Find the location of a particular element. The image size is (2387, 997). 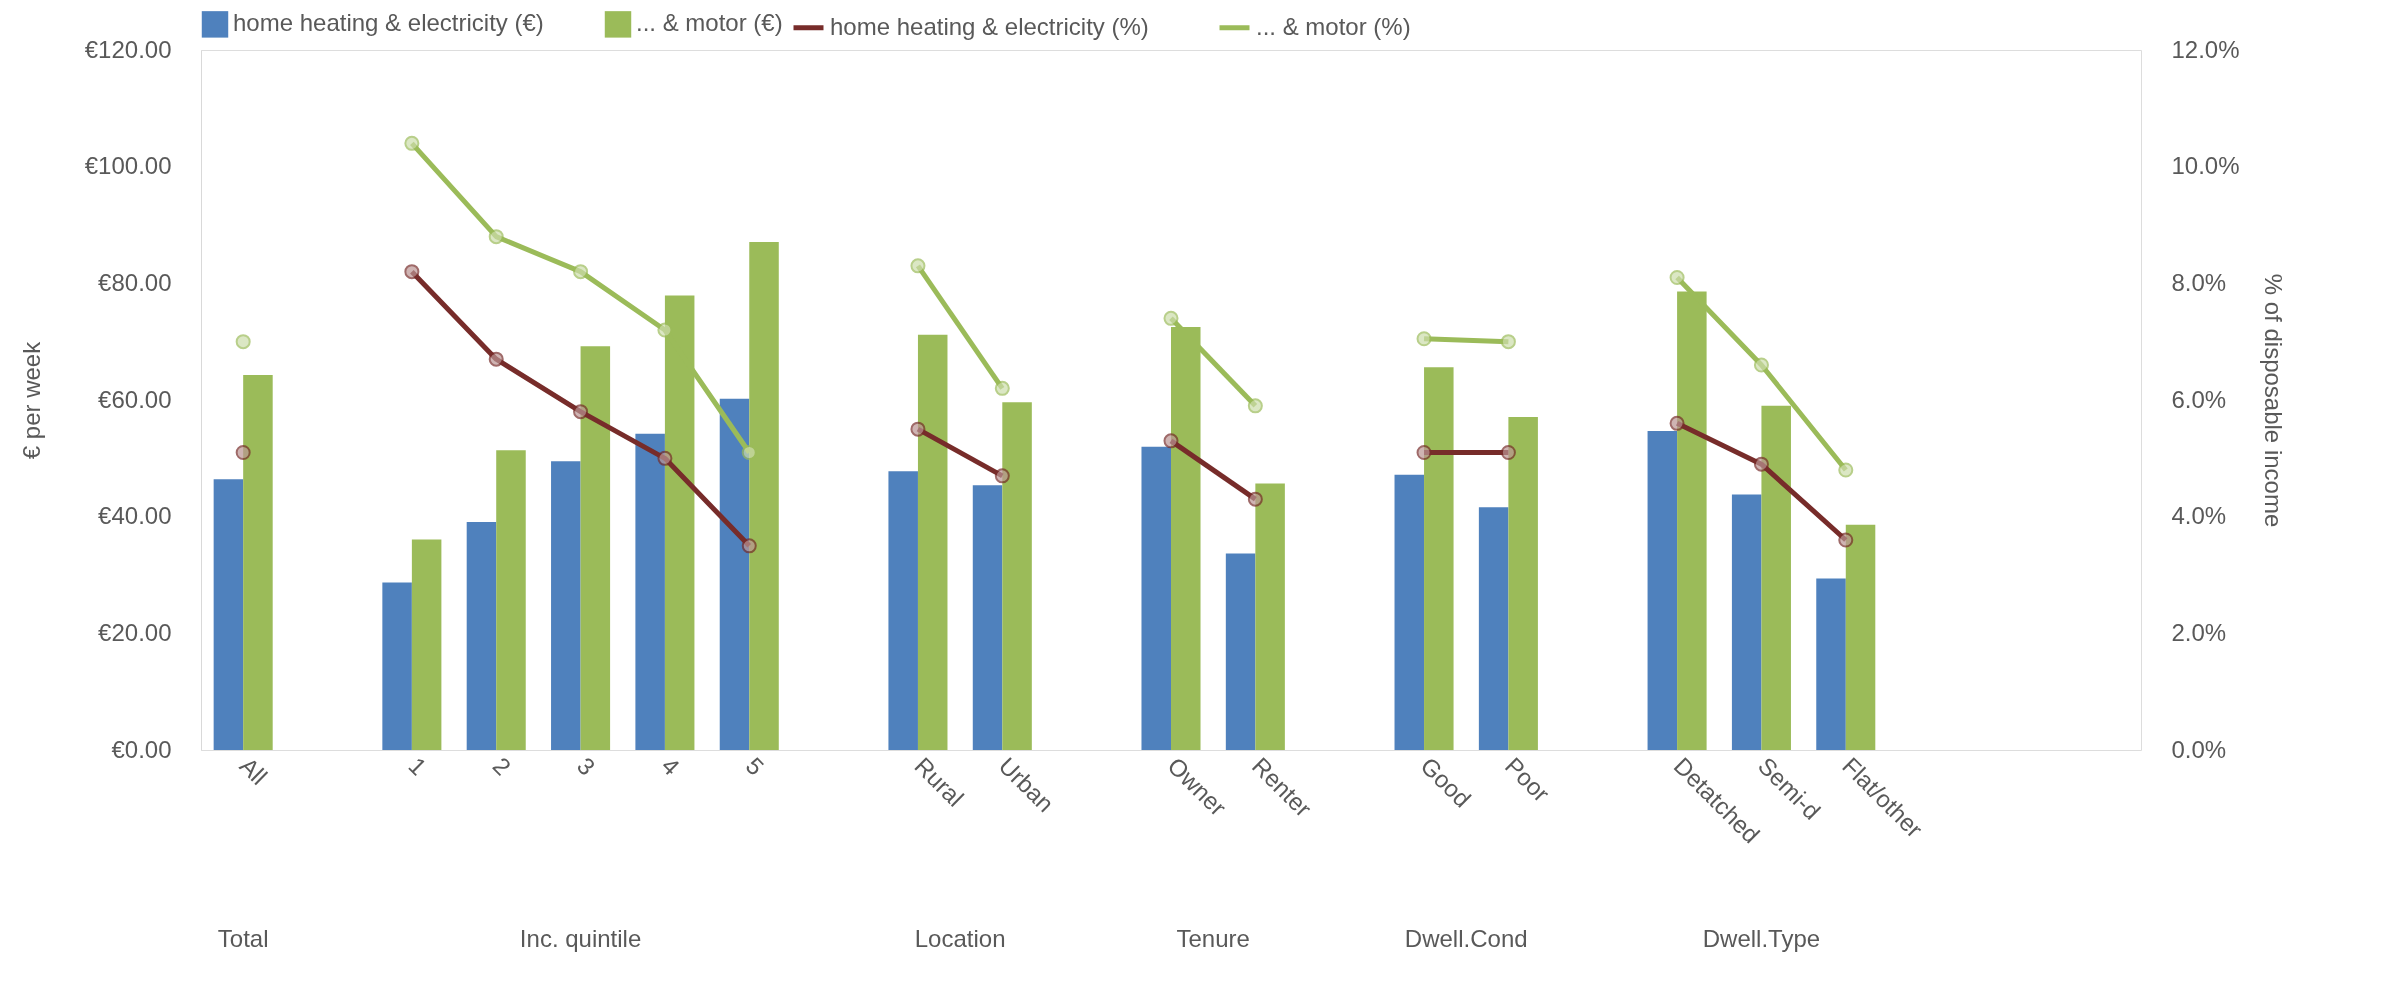

y2-tick-label: 12.0% is located at coordinates (2205, 49).